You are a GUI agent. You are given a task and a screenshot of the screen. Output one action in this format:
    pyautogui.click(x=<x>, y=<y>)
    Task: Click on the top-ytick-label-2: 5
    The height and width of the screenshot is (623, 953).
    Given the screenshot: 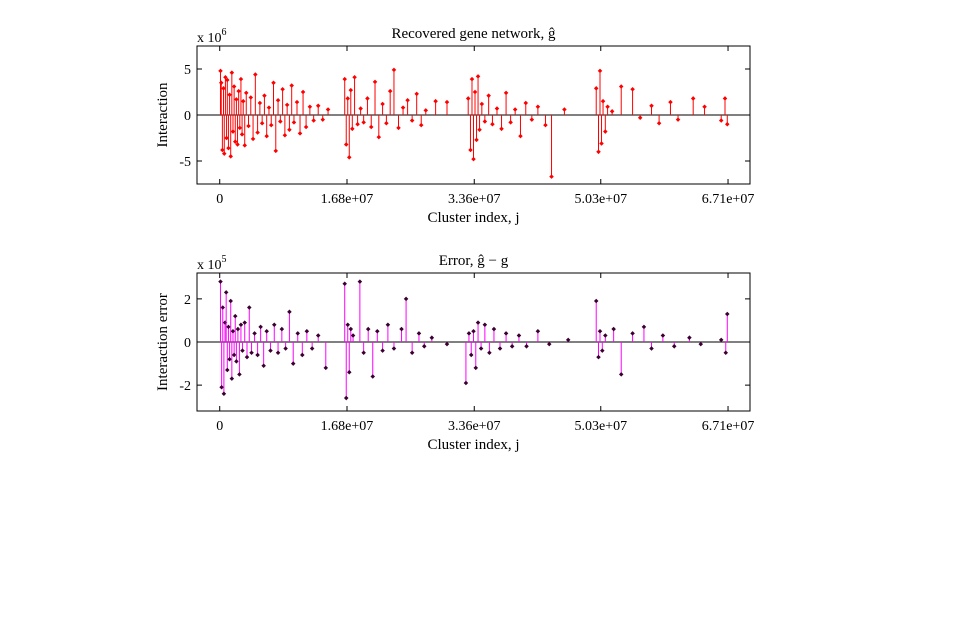 What is the action you would take?
    pyautogui.click(x=187, y=70)
    